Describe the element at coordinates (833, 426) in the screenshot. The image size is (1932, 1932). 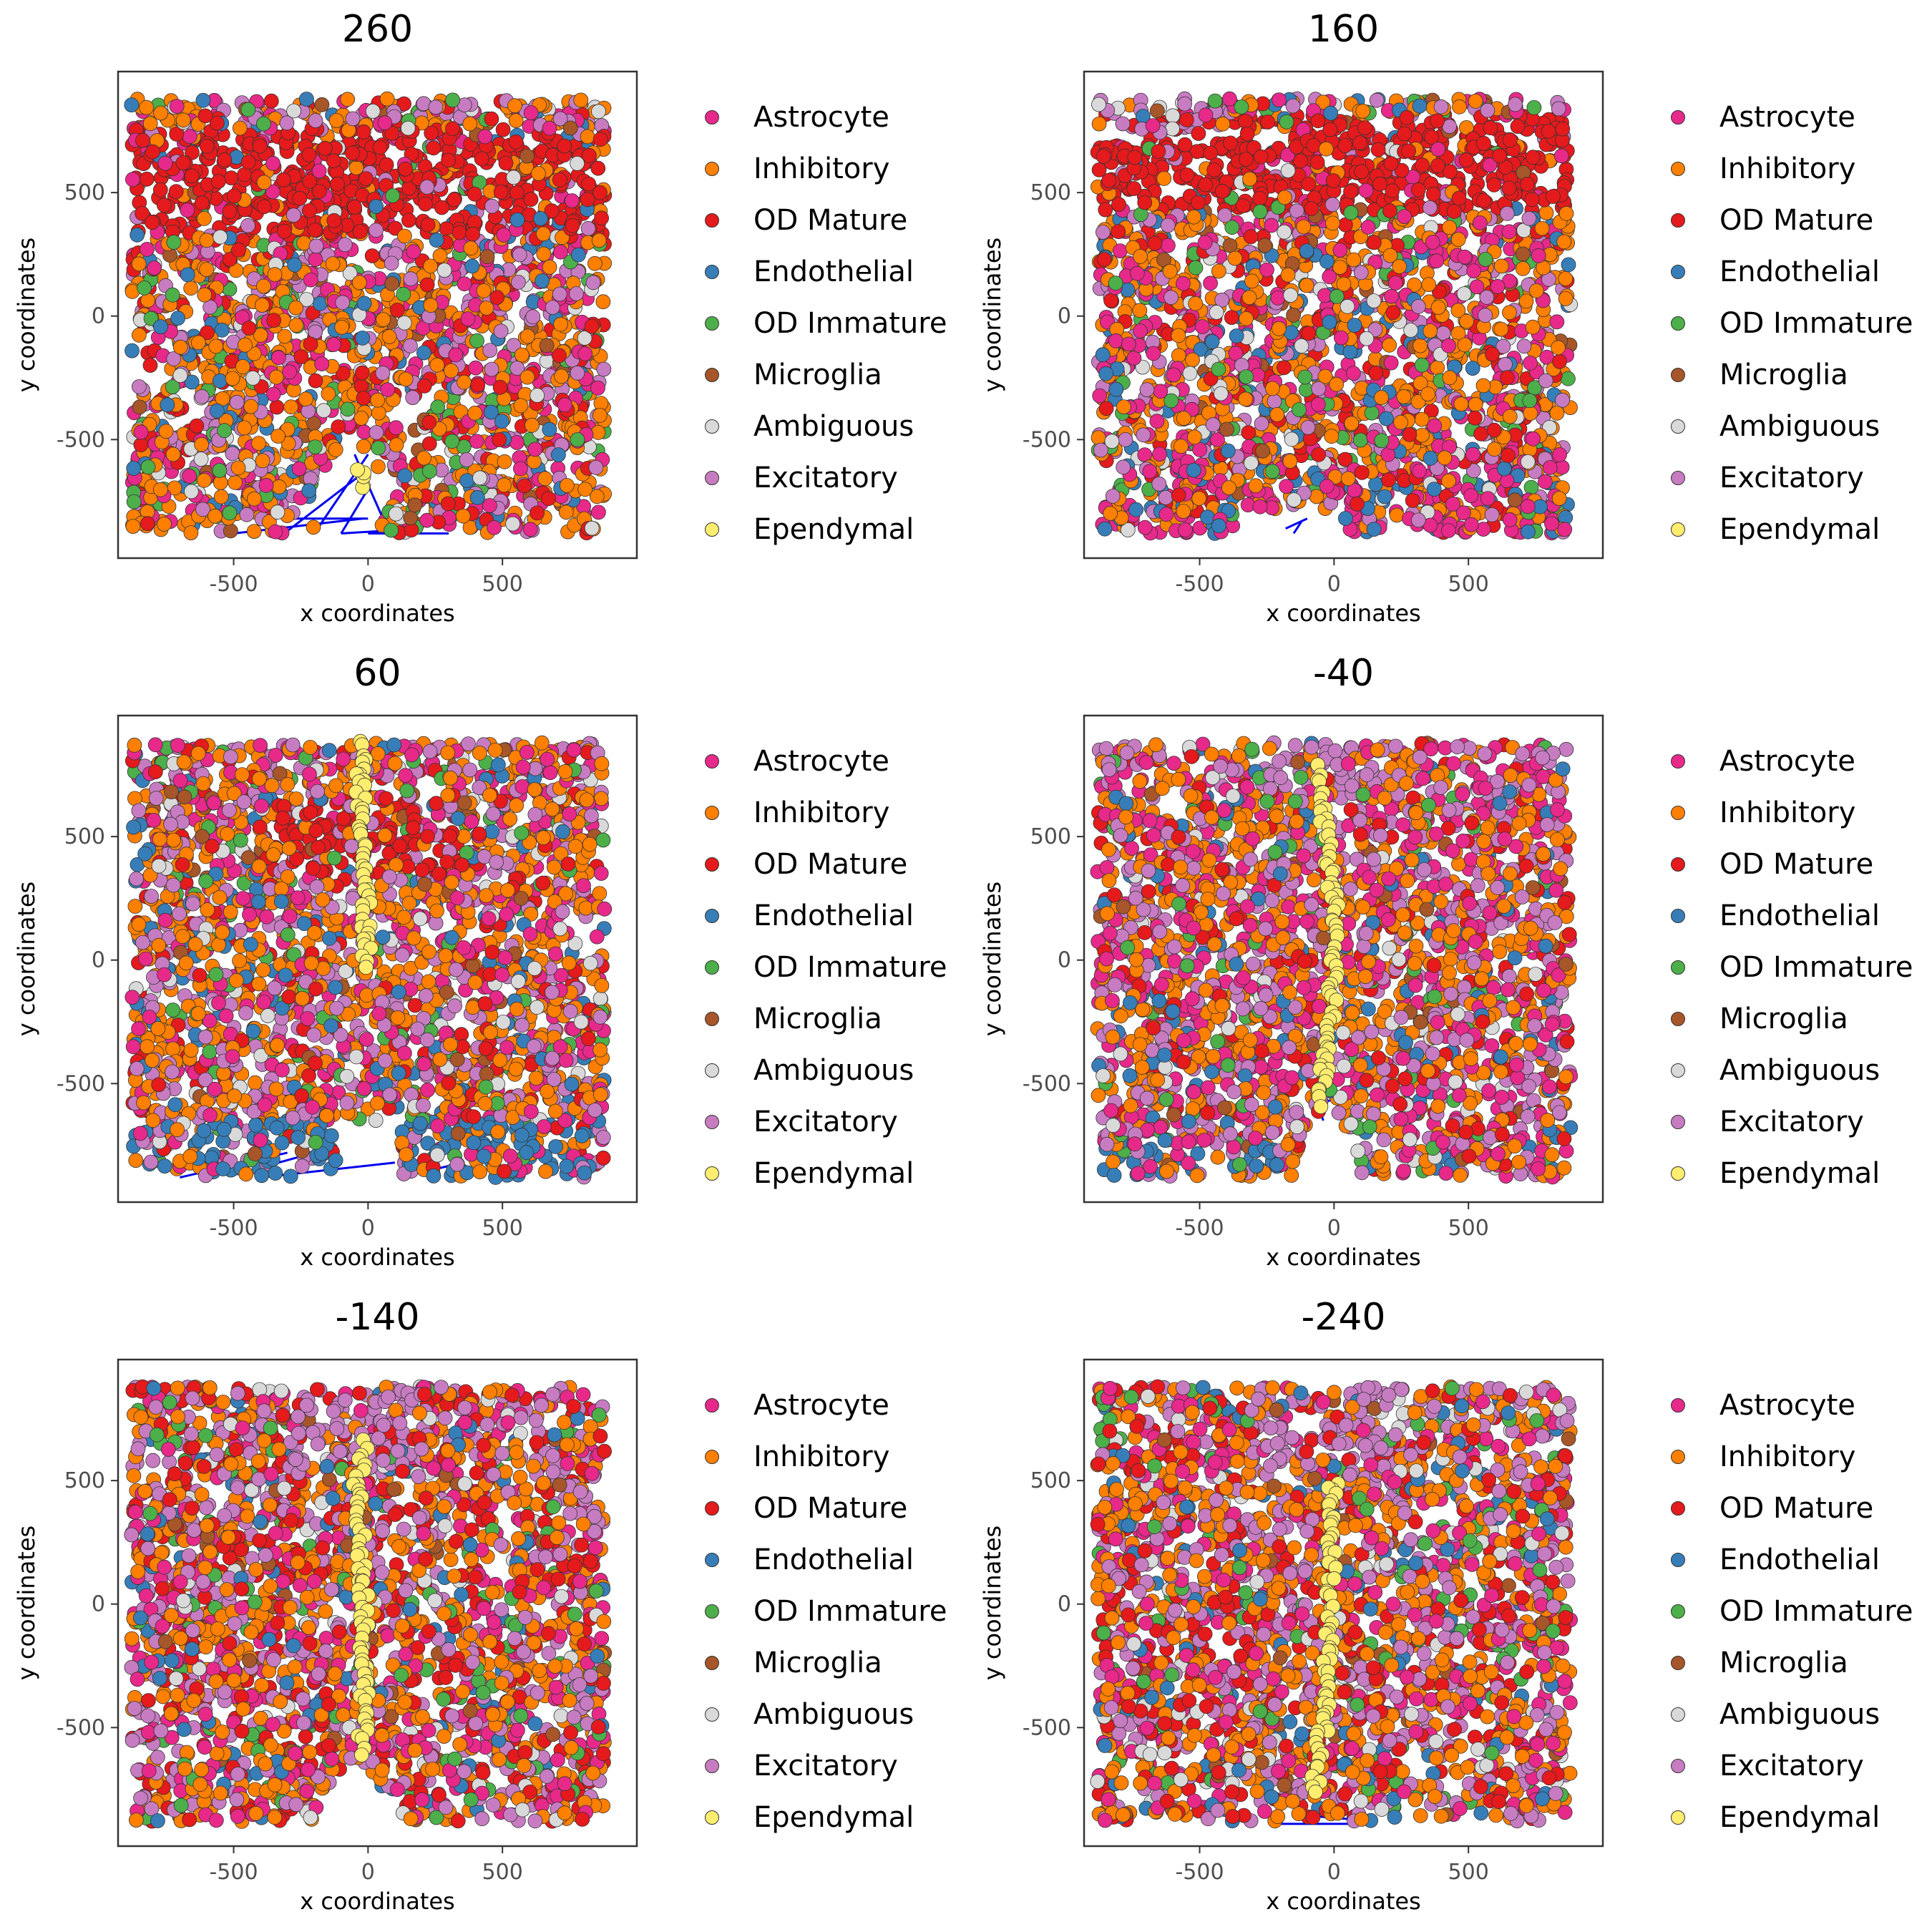
I see `legend-label: Ambiguous` at that location.